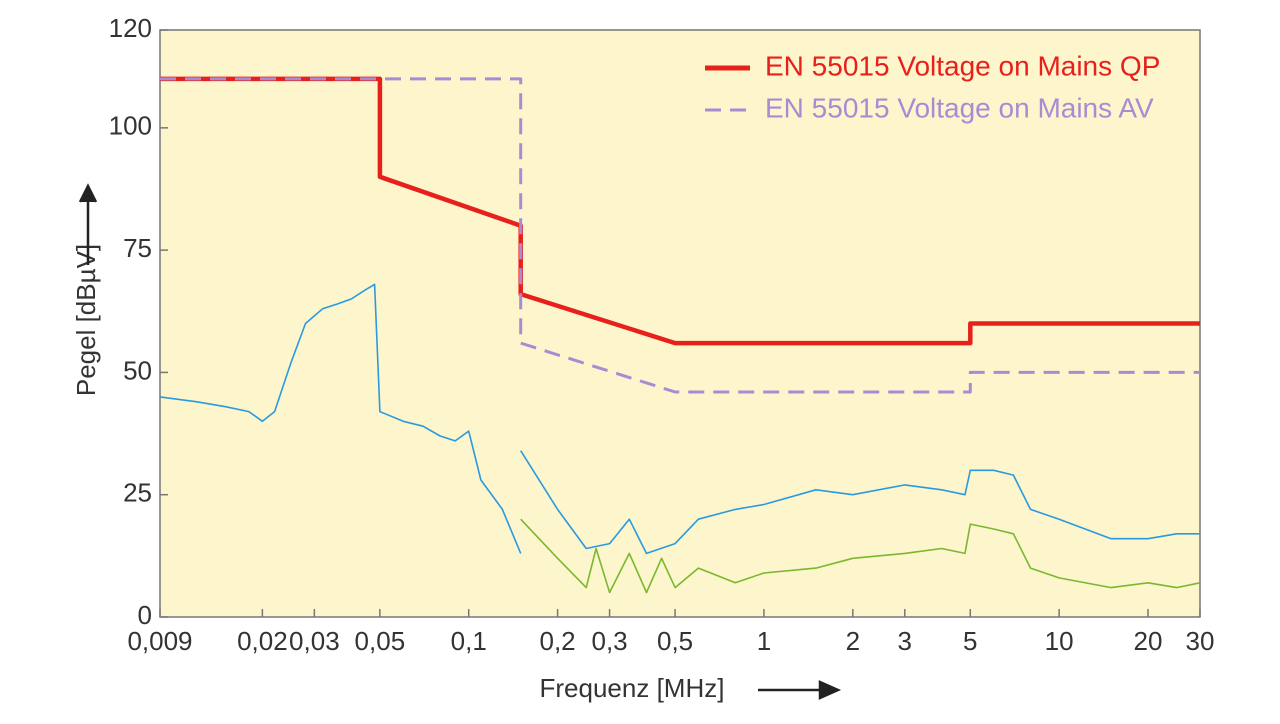 This screenshot has height=724, width=1280. What do you see at coordinates (1059, 641) in the screenshot?
I see `x-tick-label: 10` at bounding box center [1059, 641].